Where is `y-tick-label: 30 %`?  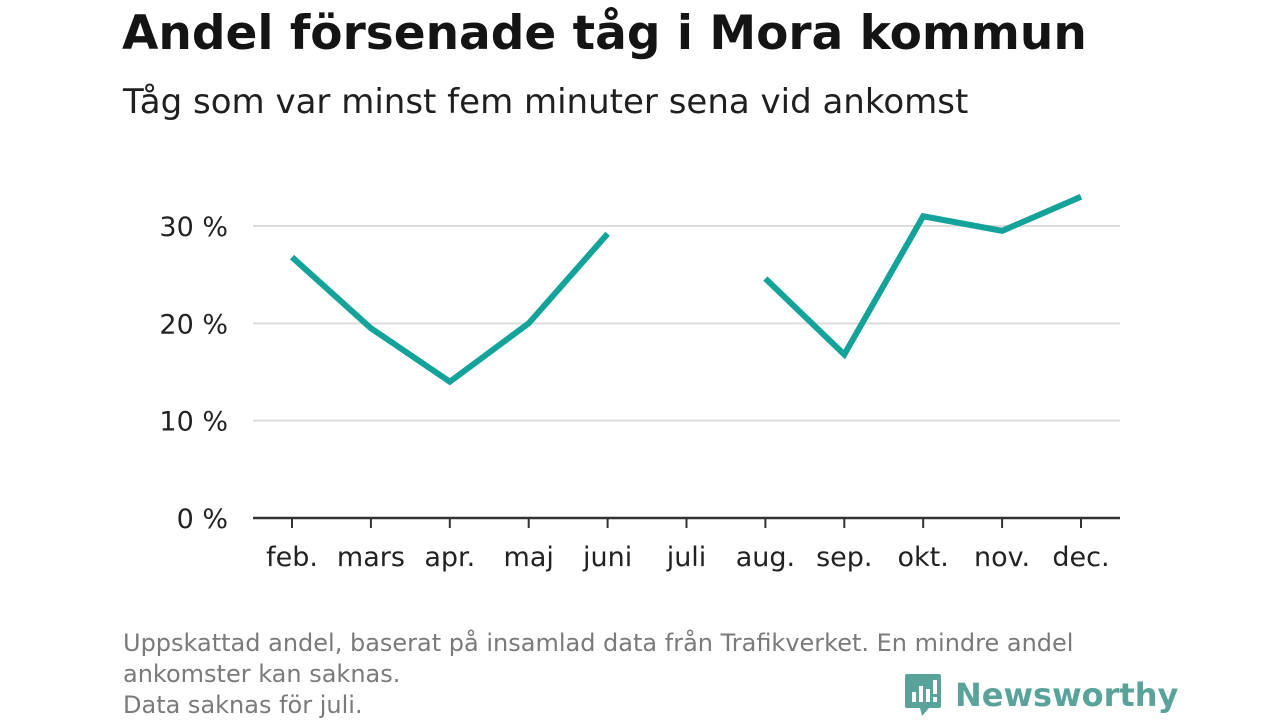
y-tick-label: 30 % is located at coordinates (193, 227).